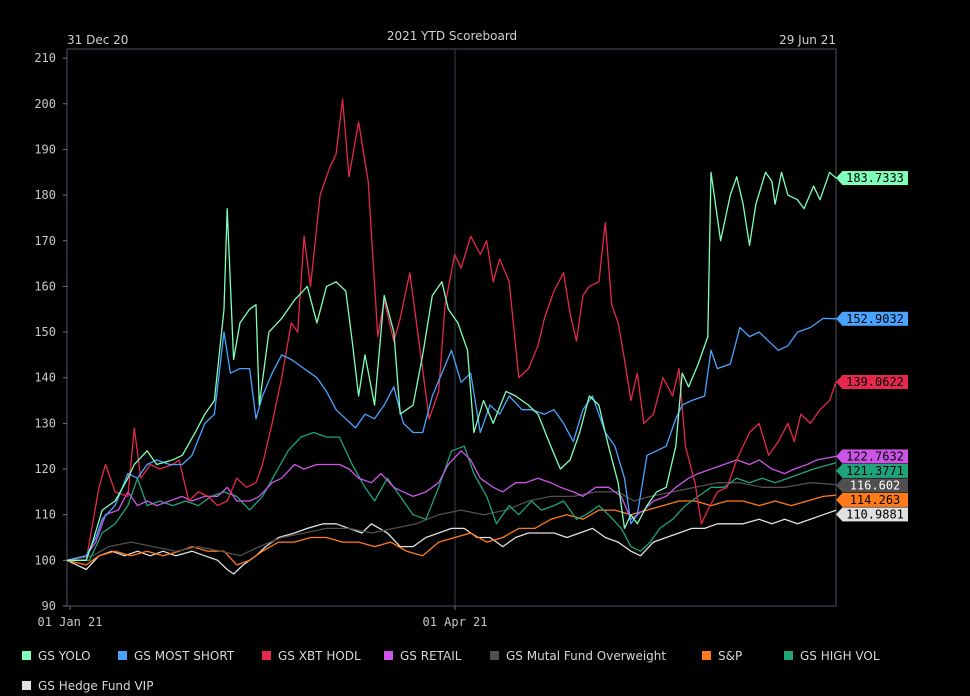 This screenshot has width=970, height=696. I want to click on series-line-gs-high-vol, so click(452, 496).